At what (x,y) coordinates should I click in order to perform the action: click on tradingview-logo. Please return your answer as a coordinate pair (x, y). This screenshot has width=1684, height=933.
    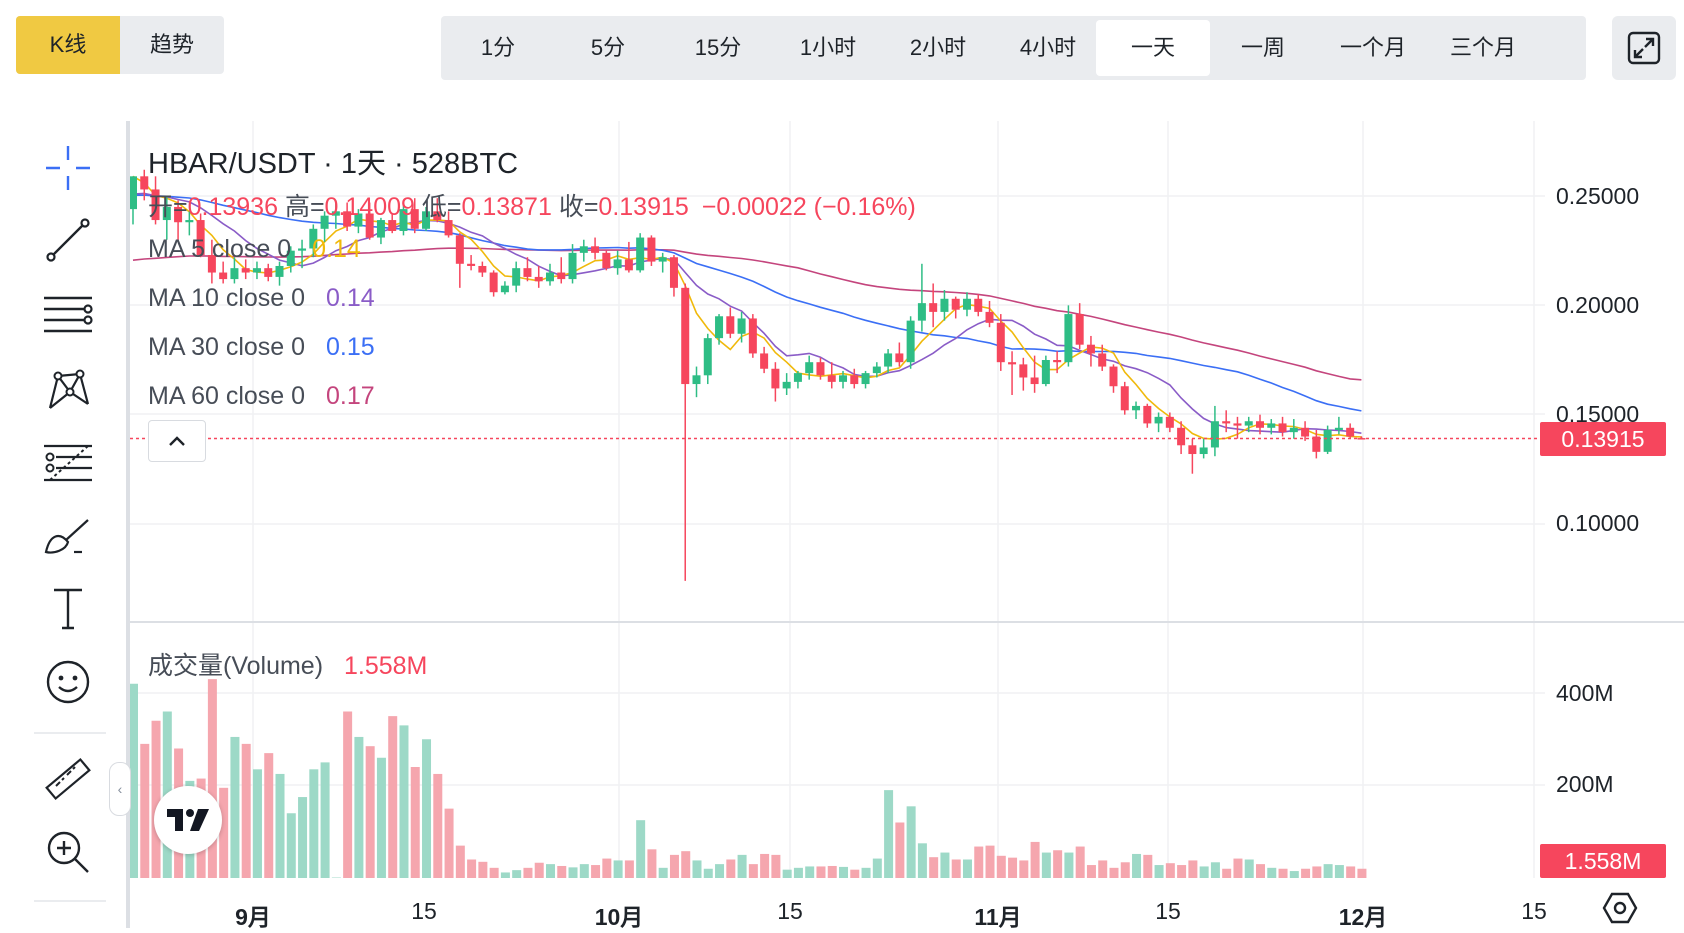
    Looking at the image, I should click on (188, 820).